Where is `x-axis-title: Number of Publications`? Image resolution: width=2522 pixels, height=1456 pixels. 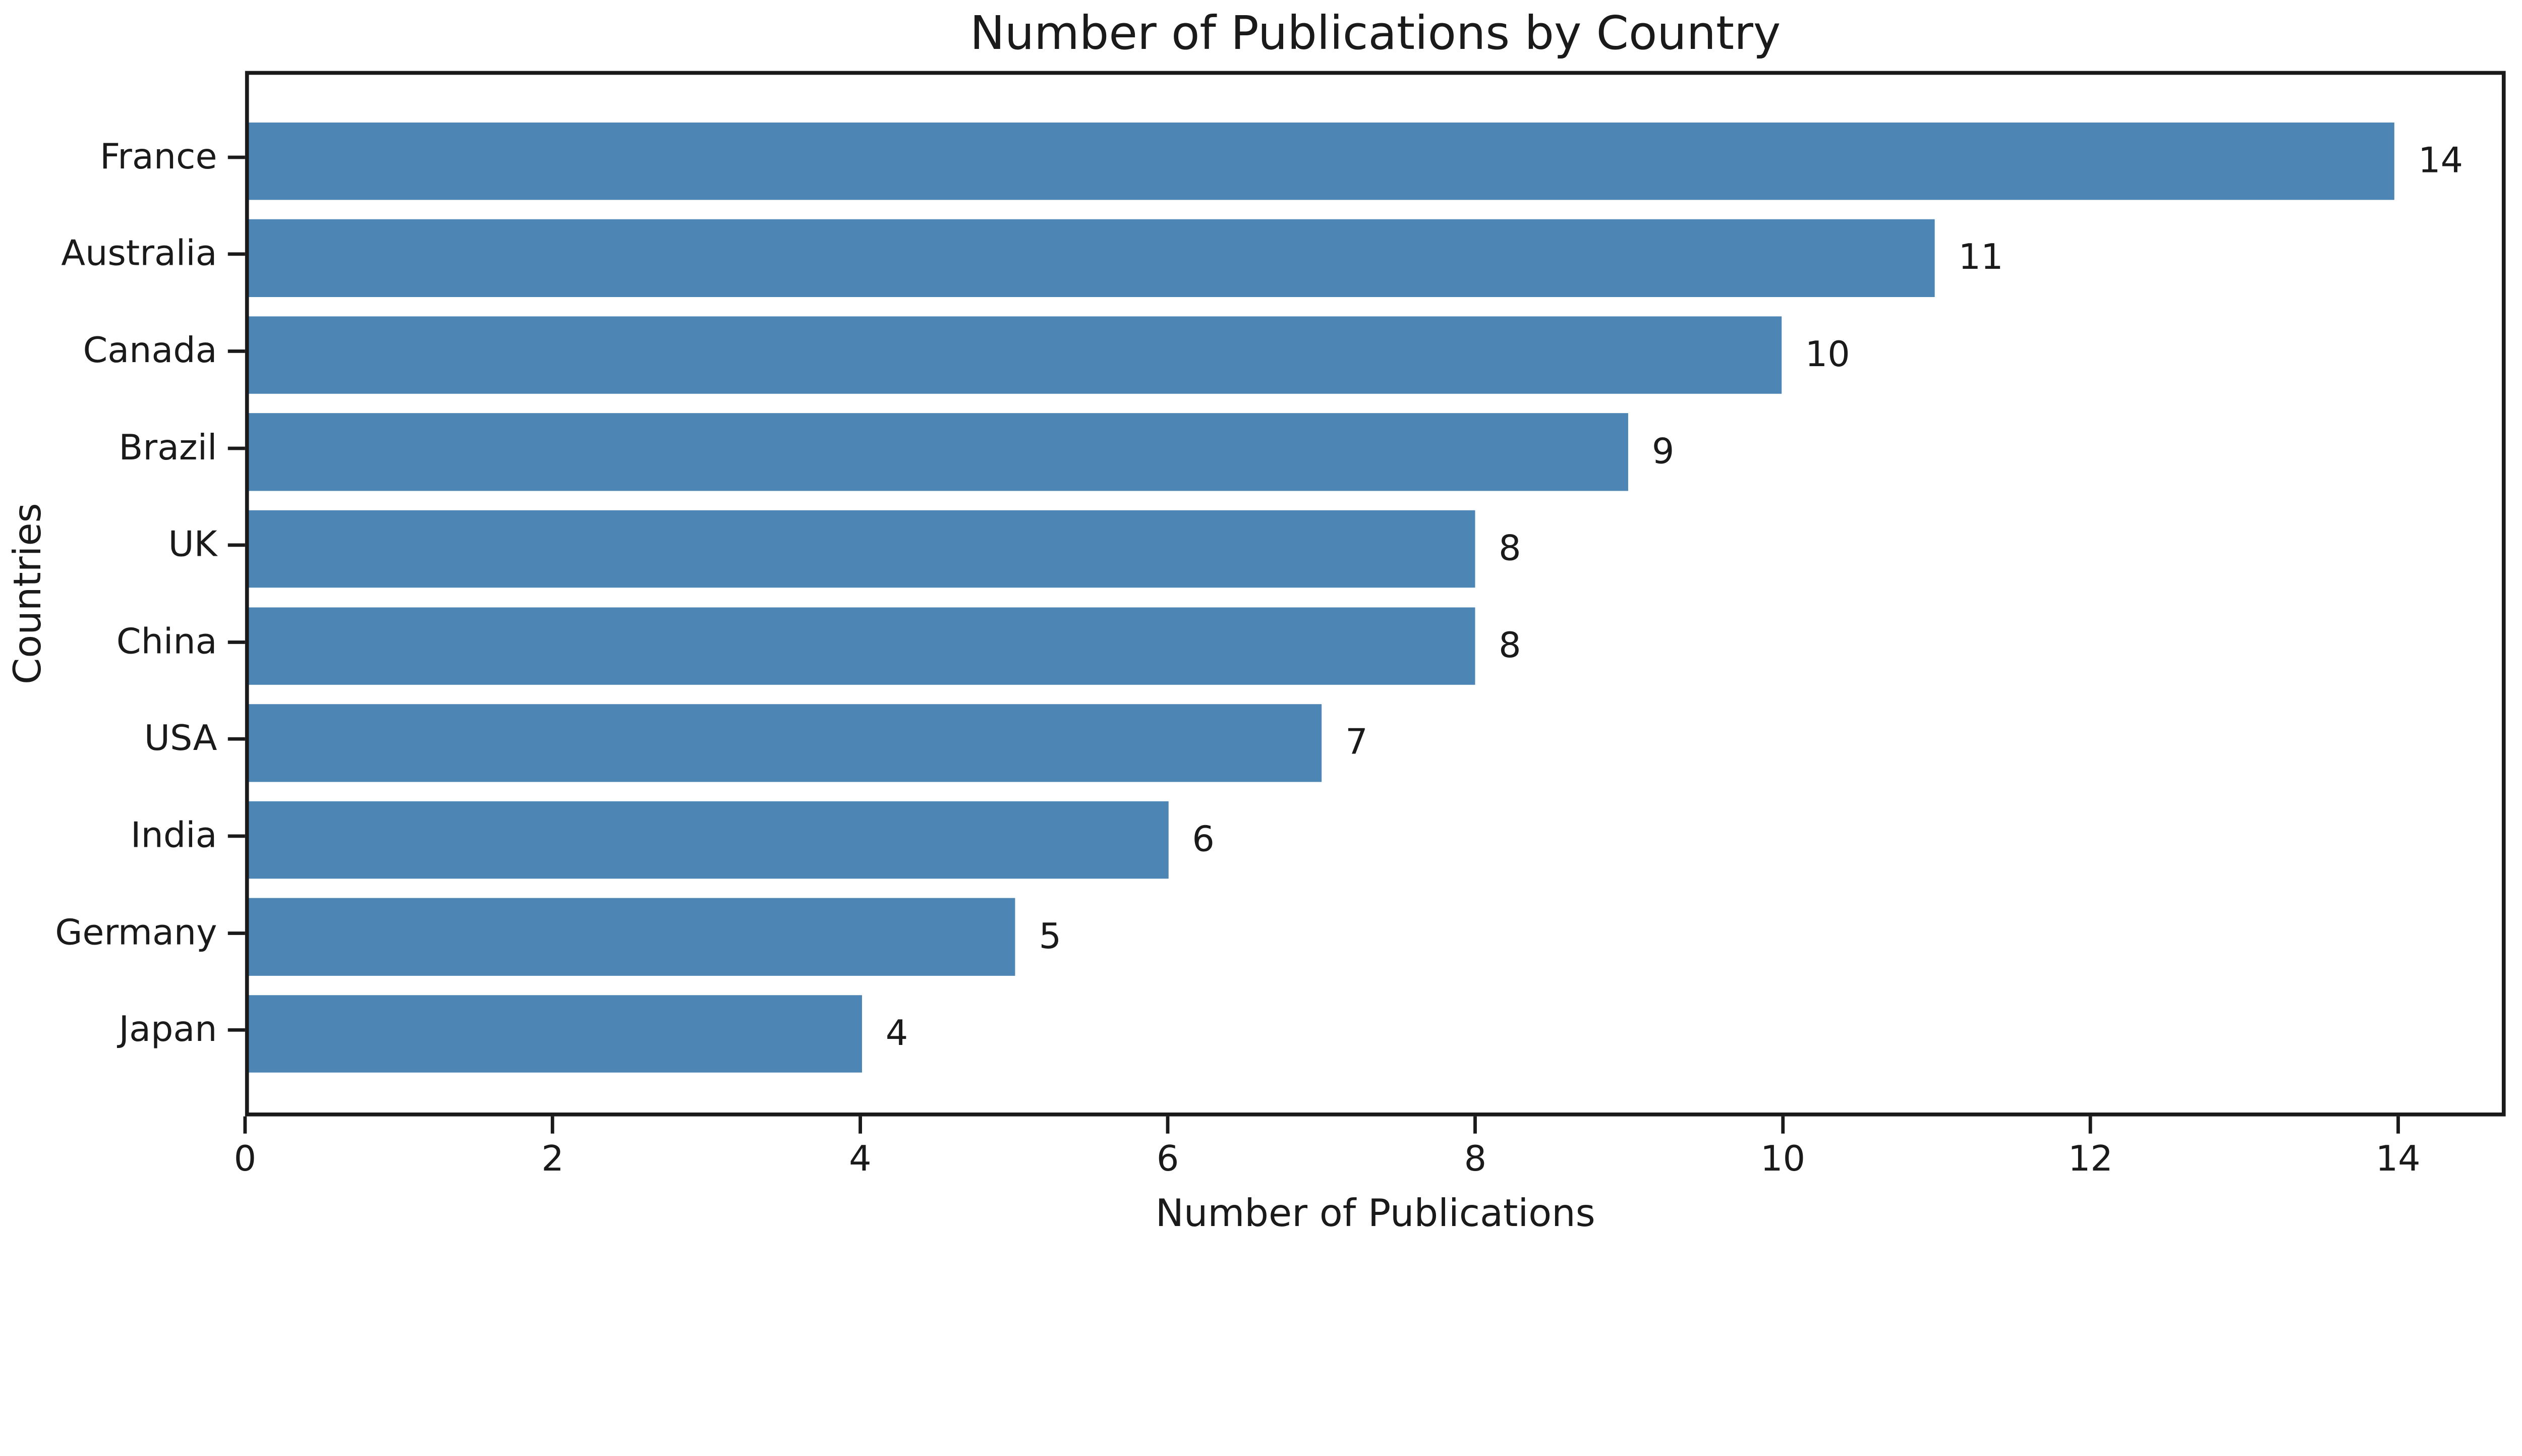
x-axis-title: Number of Publications is located at coordinates (1375, 1213).